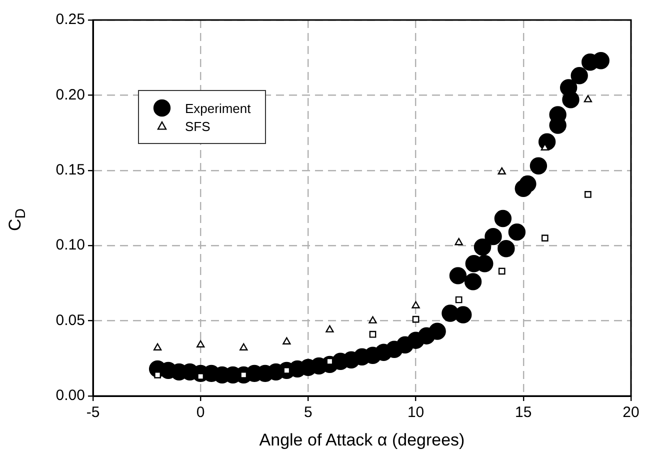  What do you see at coordinates (70, 245) in the screenshot?
I see `y-tick-label: 0.10` at bounding box center [70, 245].